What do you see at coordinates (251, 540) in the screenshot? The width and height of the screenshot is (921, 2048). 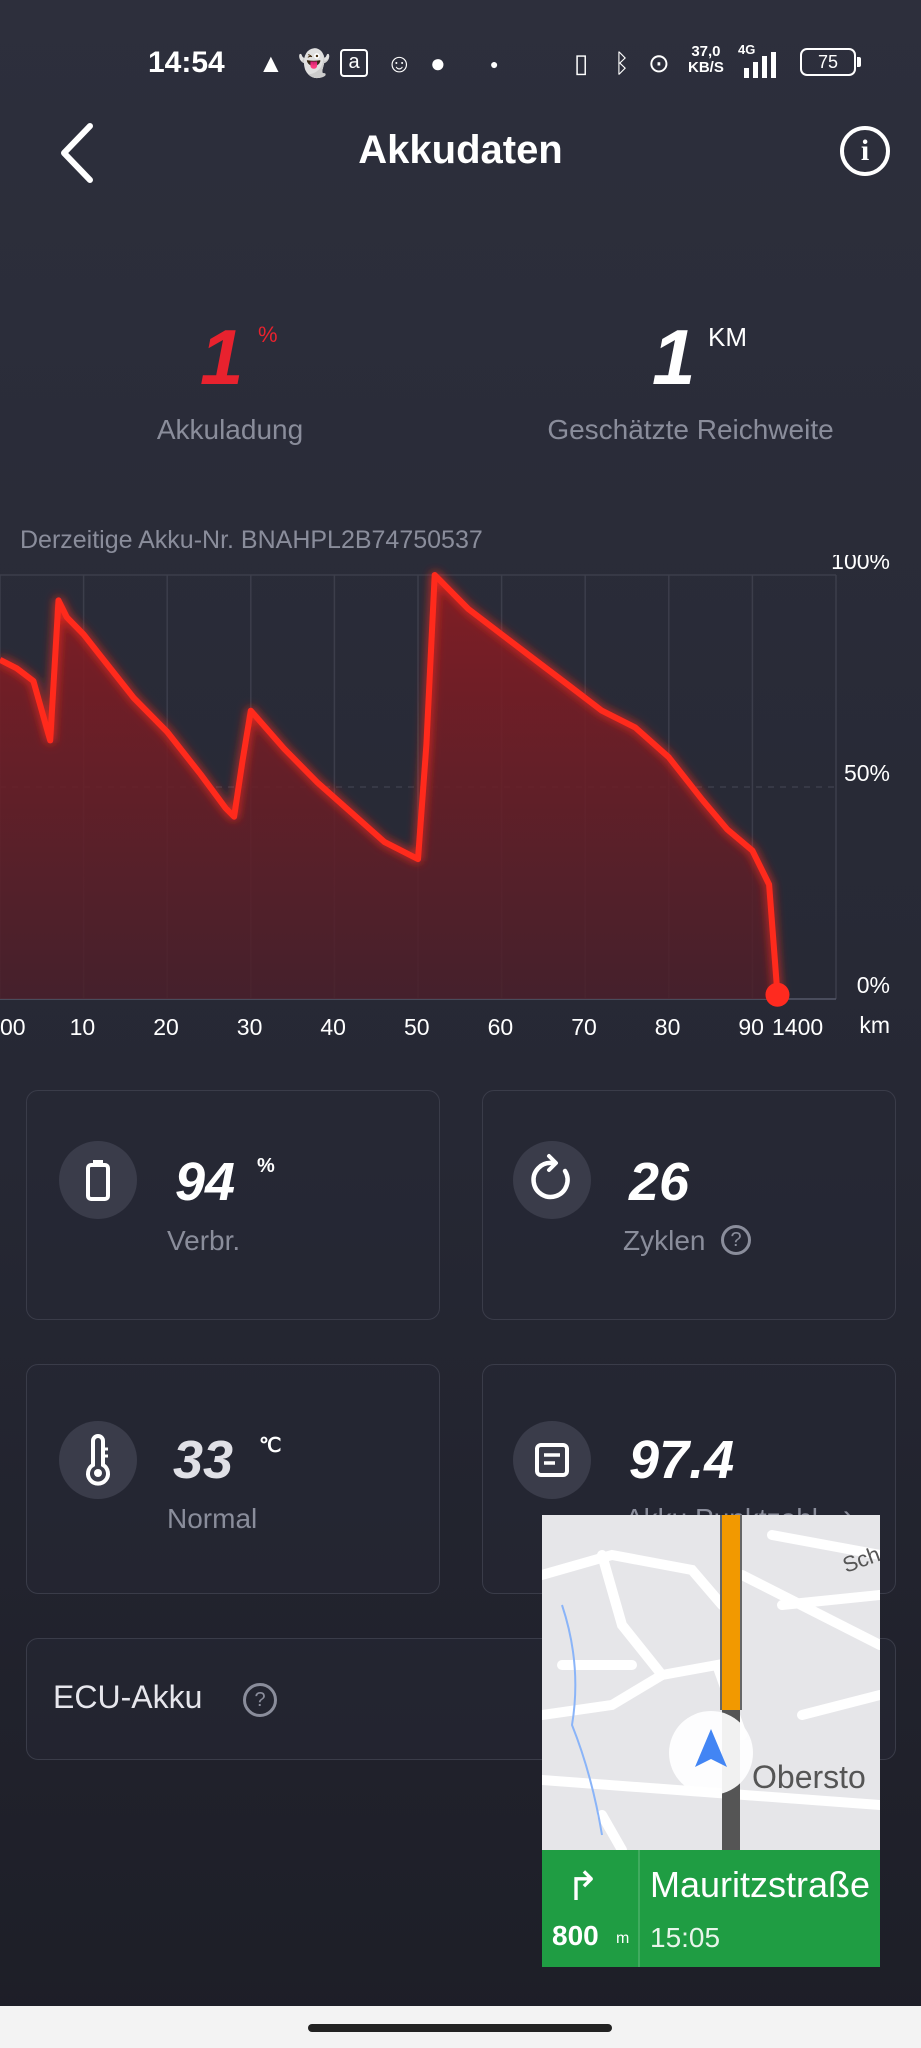 I see `battery-serial: Derzeitige Akku-Nr. BNAHPL2B74750537` at bounding box center [251, 540].